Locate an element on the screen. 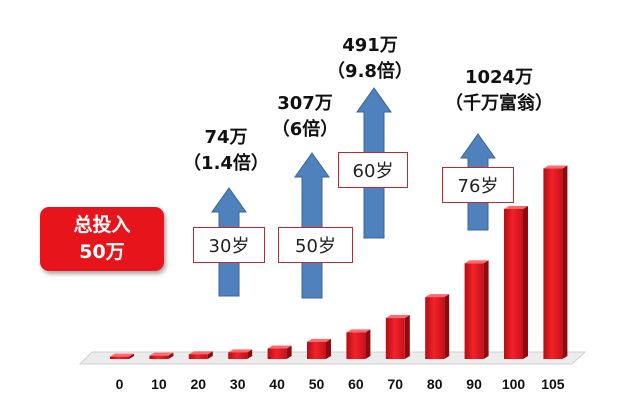 The width and height of the screenshot is (626, 400). value-multiple-50: （6倍） is located at coordinates (305, 129).